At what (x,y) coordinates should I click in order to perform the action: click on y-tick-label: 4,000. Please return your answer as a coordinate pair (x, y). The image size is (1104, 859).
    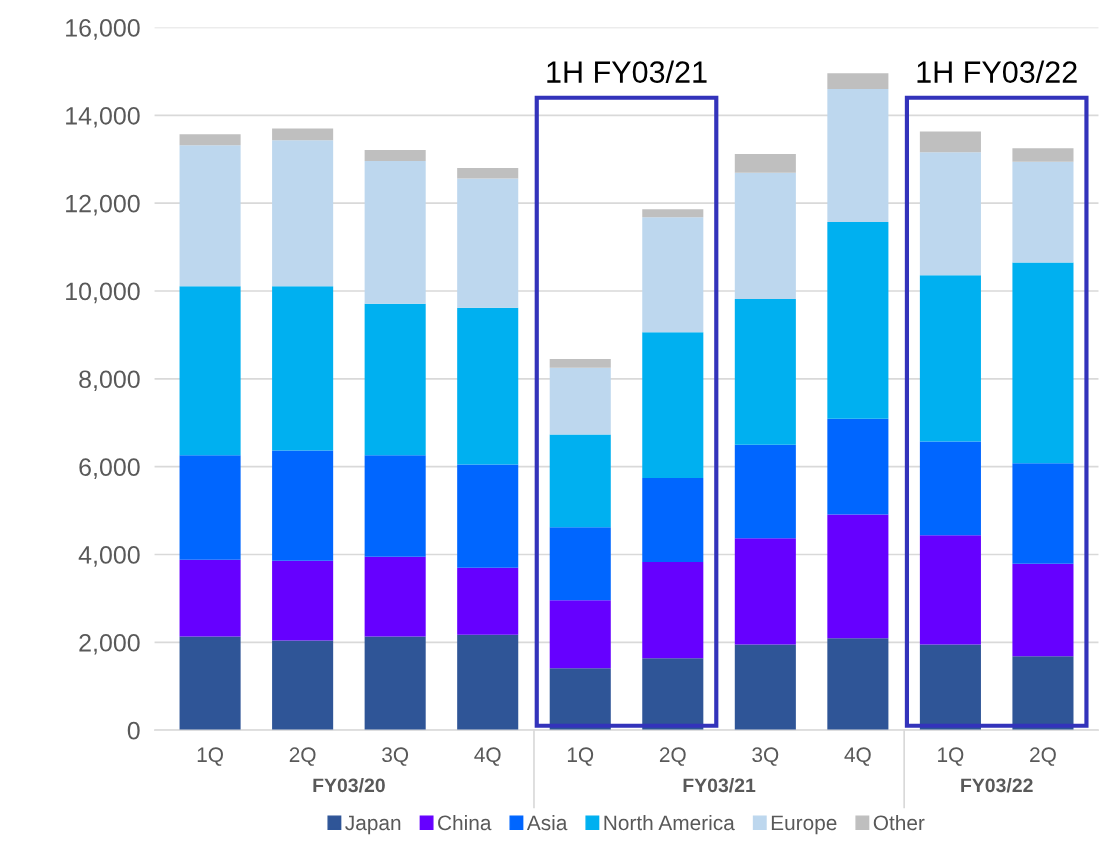
    Looking at the image, I should click on (109, 556).